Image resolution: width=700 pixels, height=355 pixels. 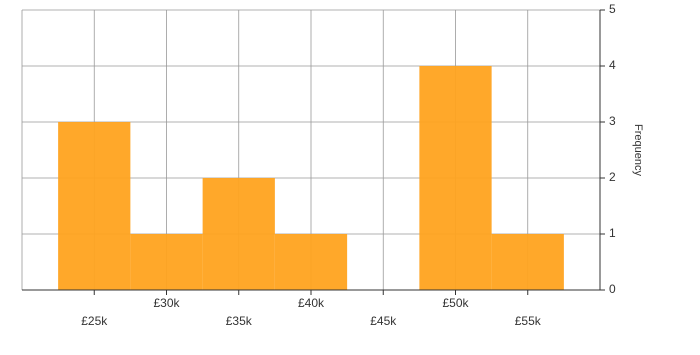 What do you see at coordinates (612, 9) in the screenshot?
I see `y-tick-label: 5` at bounding box center [612, 9].